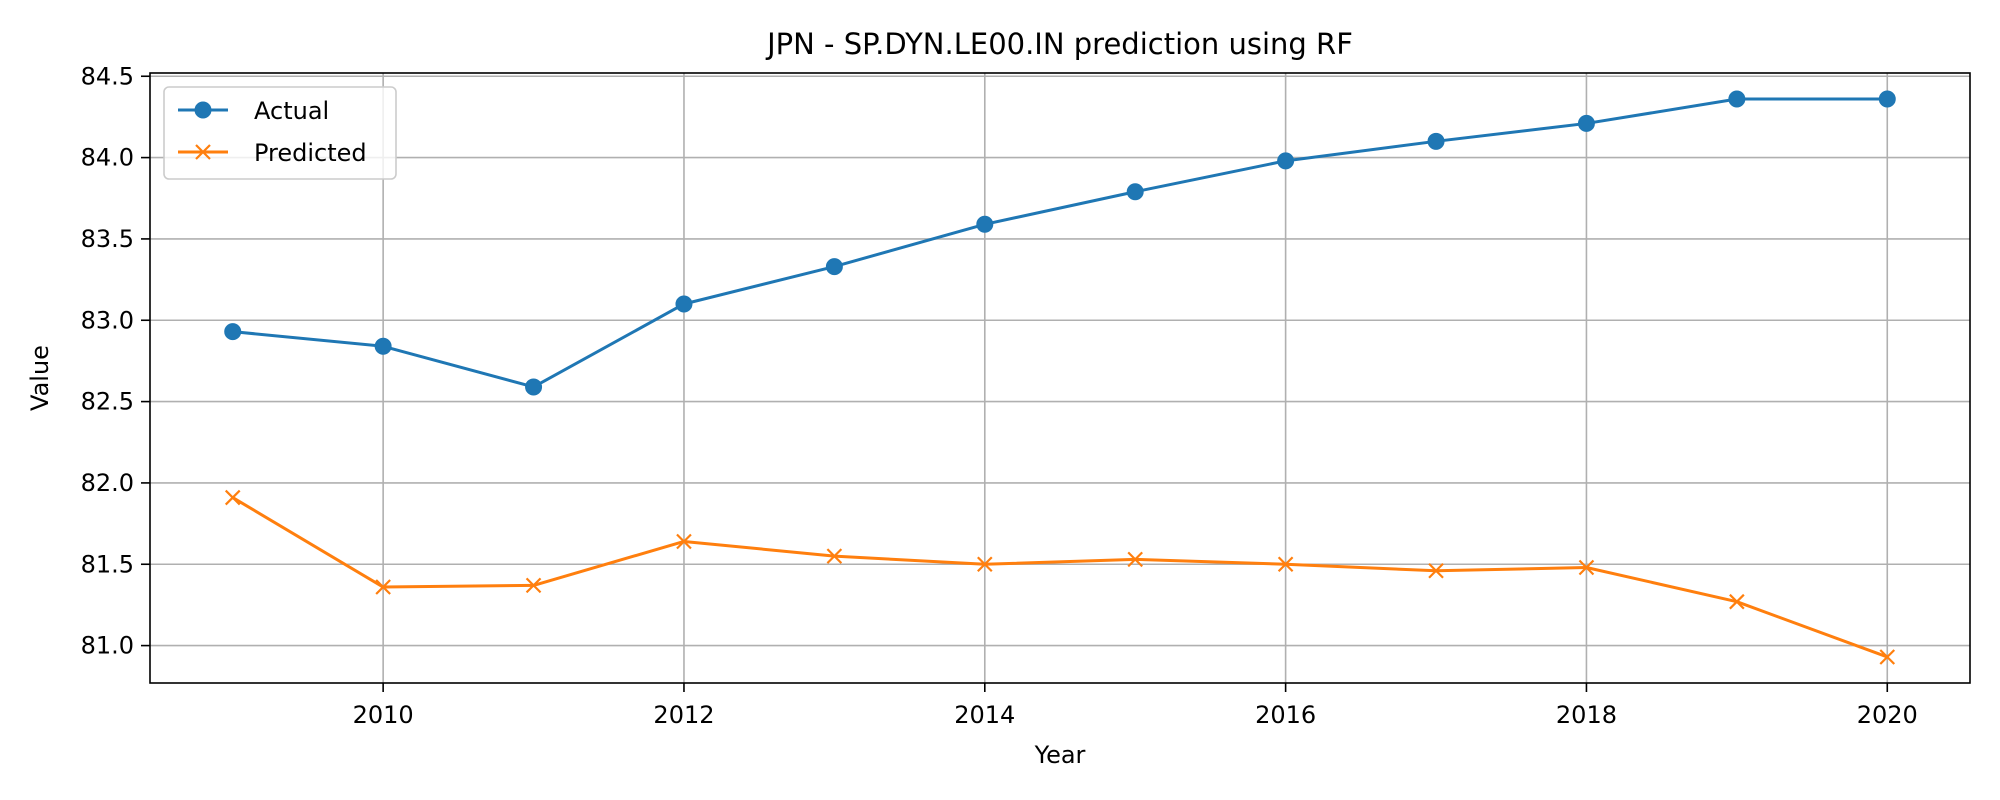 The width and height of the screenshot is (2000, 800). Describe the element at coordinates (383, 715) in the screenshot. I see `x-tick-label: 2010` at that location.